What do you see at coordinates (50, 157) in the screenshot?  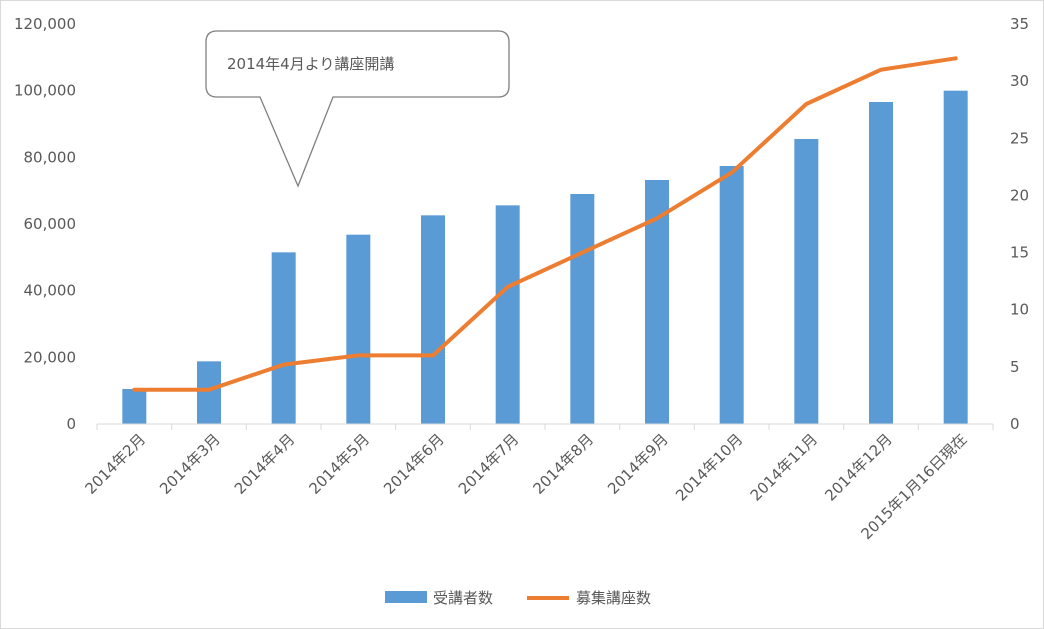 I see `left-axis-tick-label: 80,000` at bounding box center [50, 157].